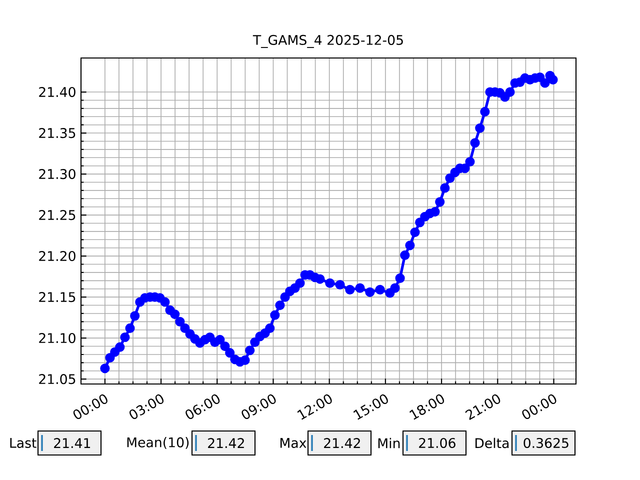 Image resolution: width=640 pixels, height=480 pixels. What do you see at coordinates (72, 443) in the screenshot?
I see `text: 21.41` at bounding box center [72, 443].